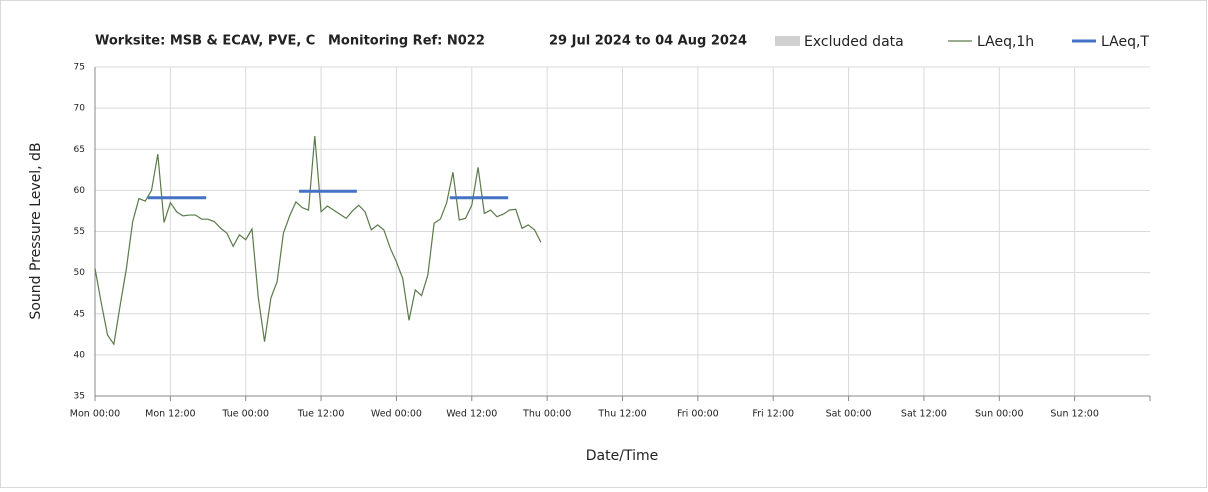  I want to click on x-tick-label: Fri 00:00, so click(698, 414).